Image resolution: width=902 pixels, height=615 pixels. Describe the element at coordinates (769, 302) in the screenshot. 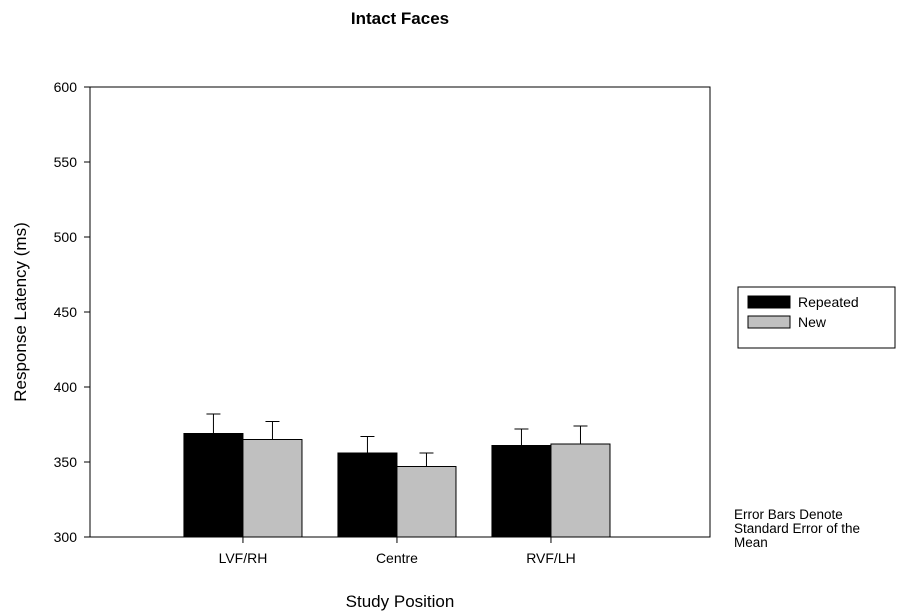

I see `legend-swatch-repeated` at that location.